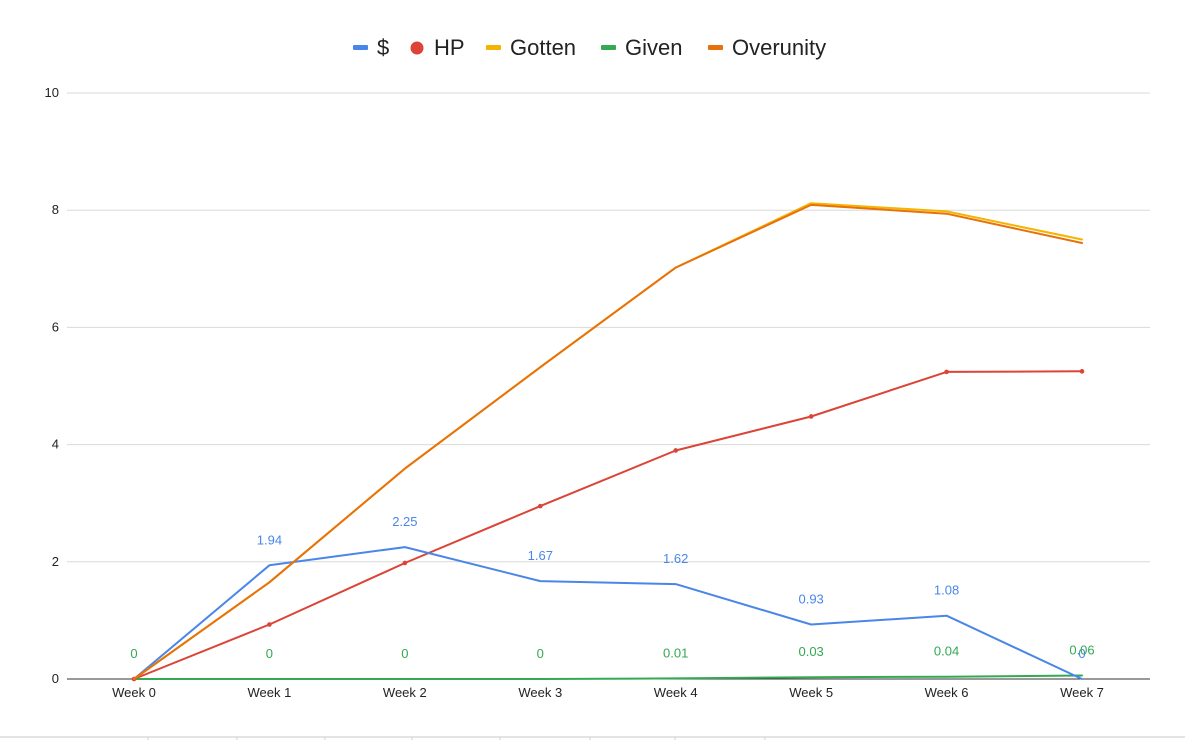 The height and width of the screenshot is (740, 1185). What do you see at coordinates (675, 558) in the screenshot?
I see `data-label: 1.62` at bounding box center [675, 558].